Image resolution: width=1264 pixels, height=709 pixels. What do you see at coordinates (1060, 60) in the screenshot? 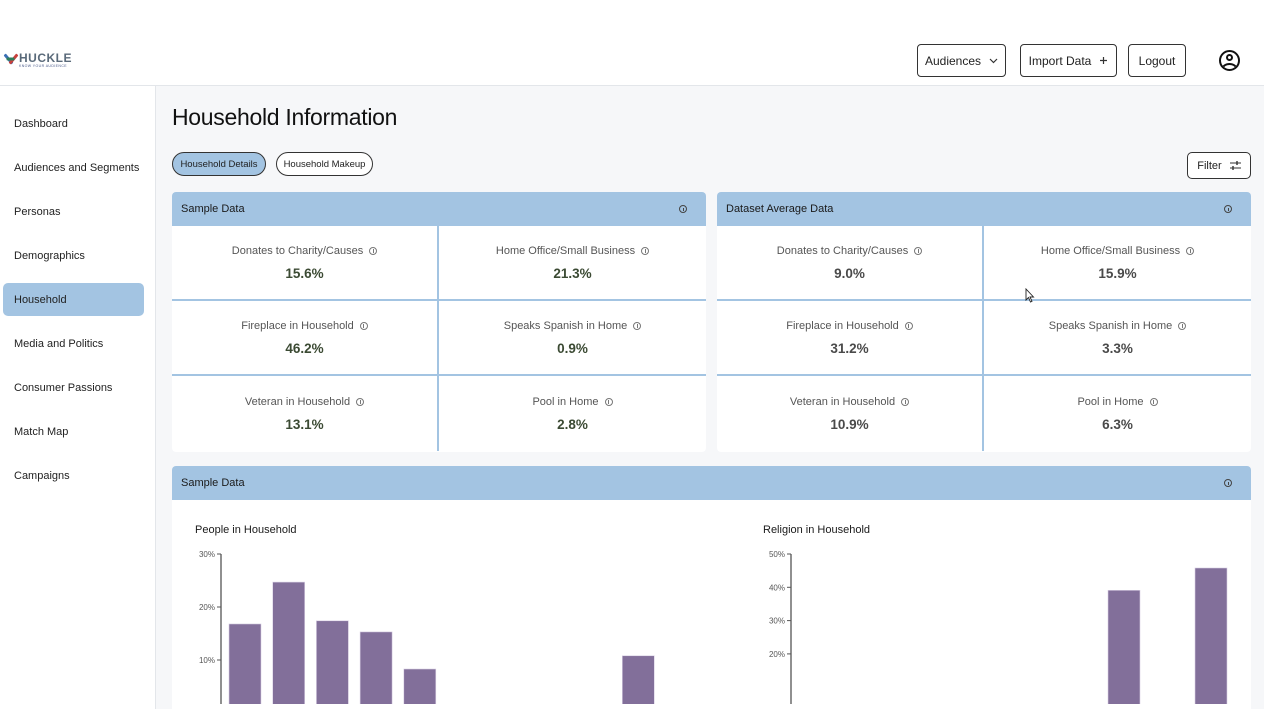
I see `import-data-label: Import Data` at bounding box center [1060, 60].